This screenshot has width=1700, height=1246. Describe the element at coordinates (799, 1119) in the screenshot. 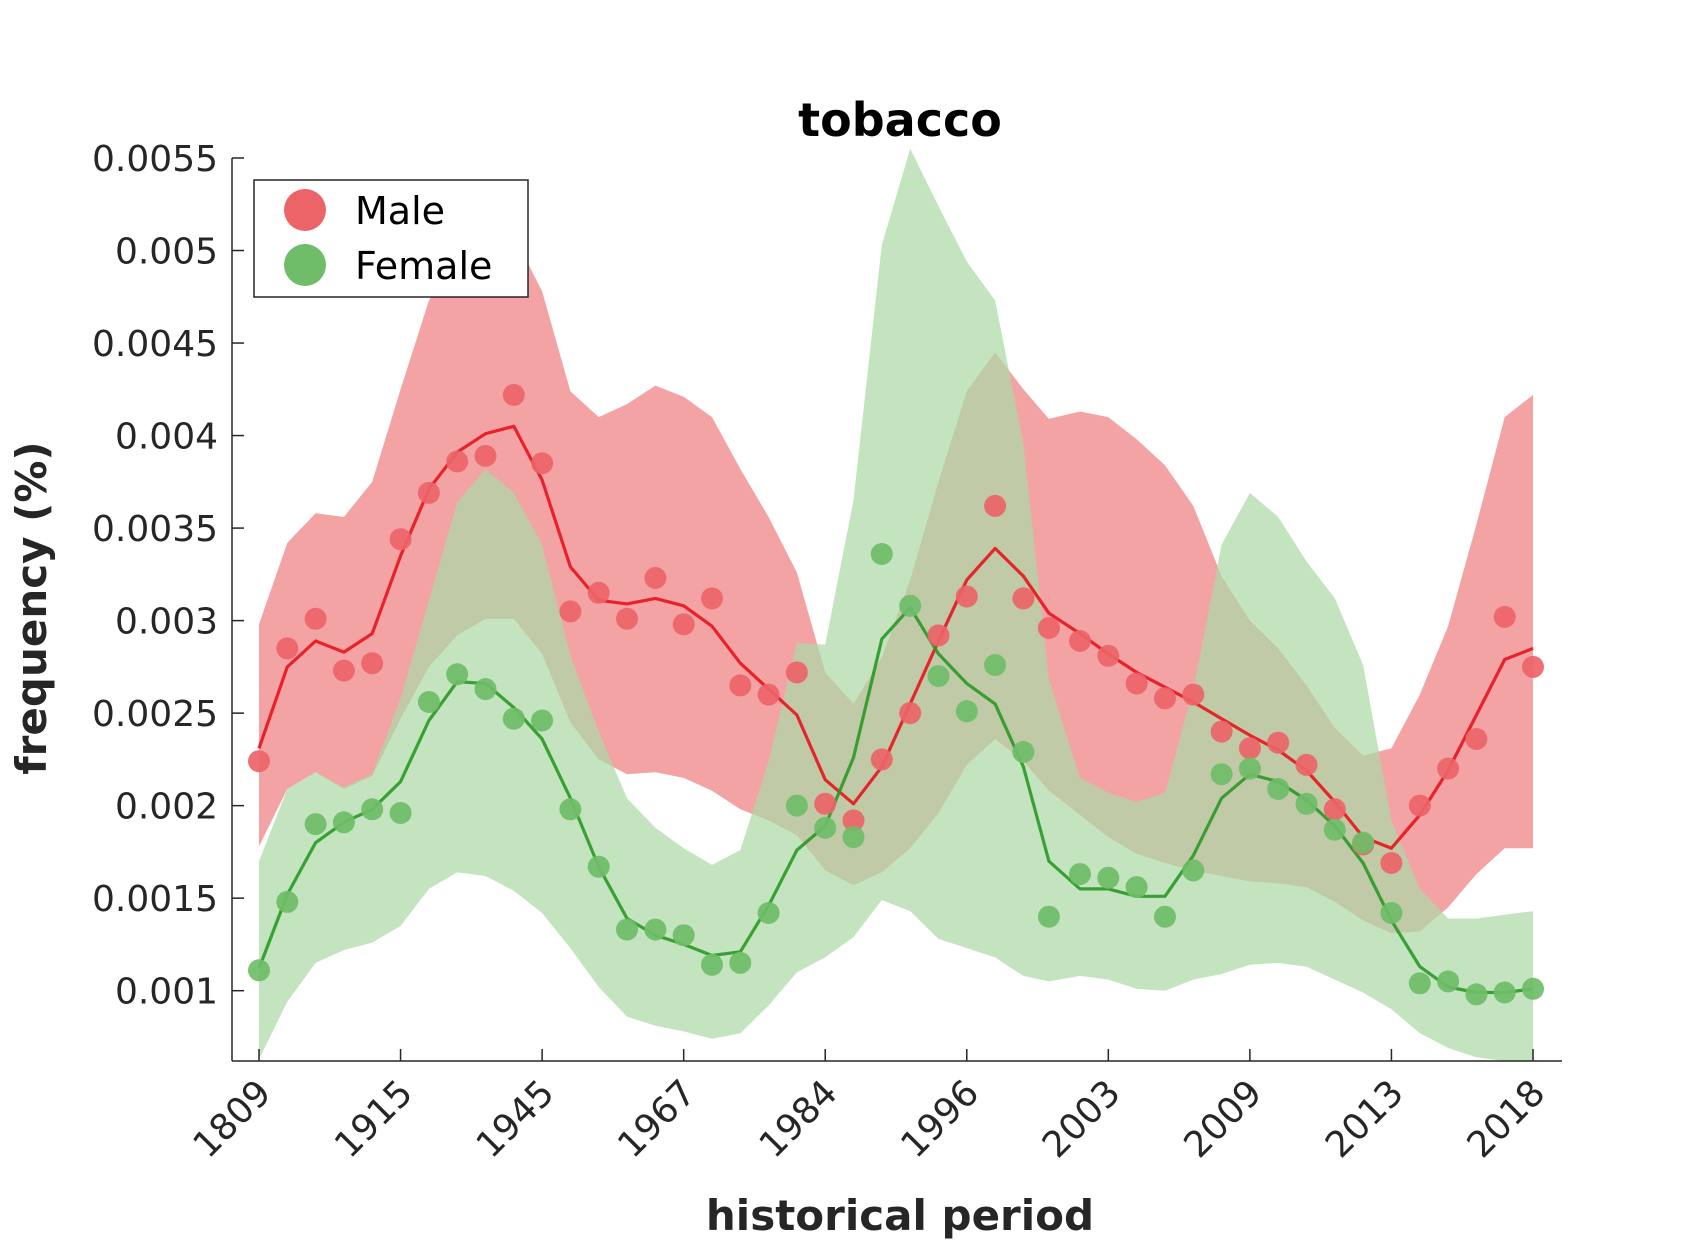

I see `x-tick-label: 1984` at that location.